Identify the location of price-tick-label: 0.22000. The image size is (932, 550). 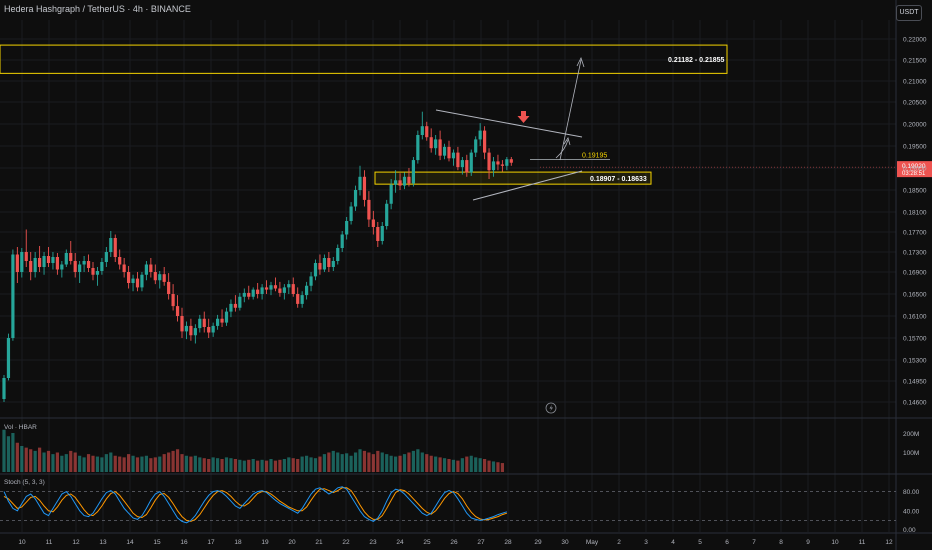
(915, 40).